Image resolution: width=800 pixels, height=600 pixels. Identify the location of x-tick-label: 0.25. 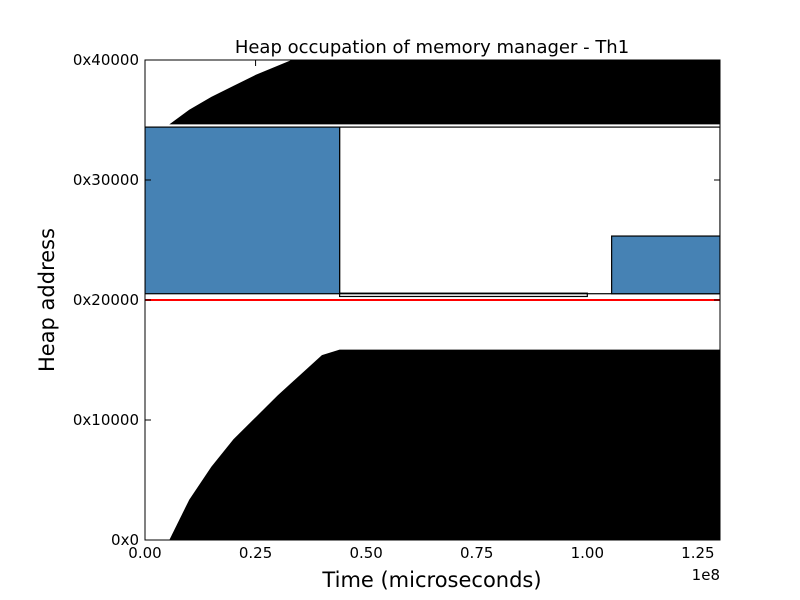
(255, 553).